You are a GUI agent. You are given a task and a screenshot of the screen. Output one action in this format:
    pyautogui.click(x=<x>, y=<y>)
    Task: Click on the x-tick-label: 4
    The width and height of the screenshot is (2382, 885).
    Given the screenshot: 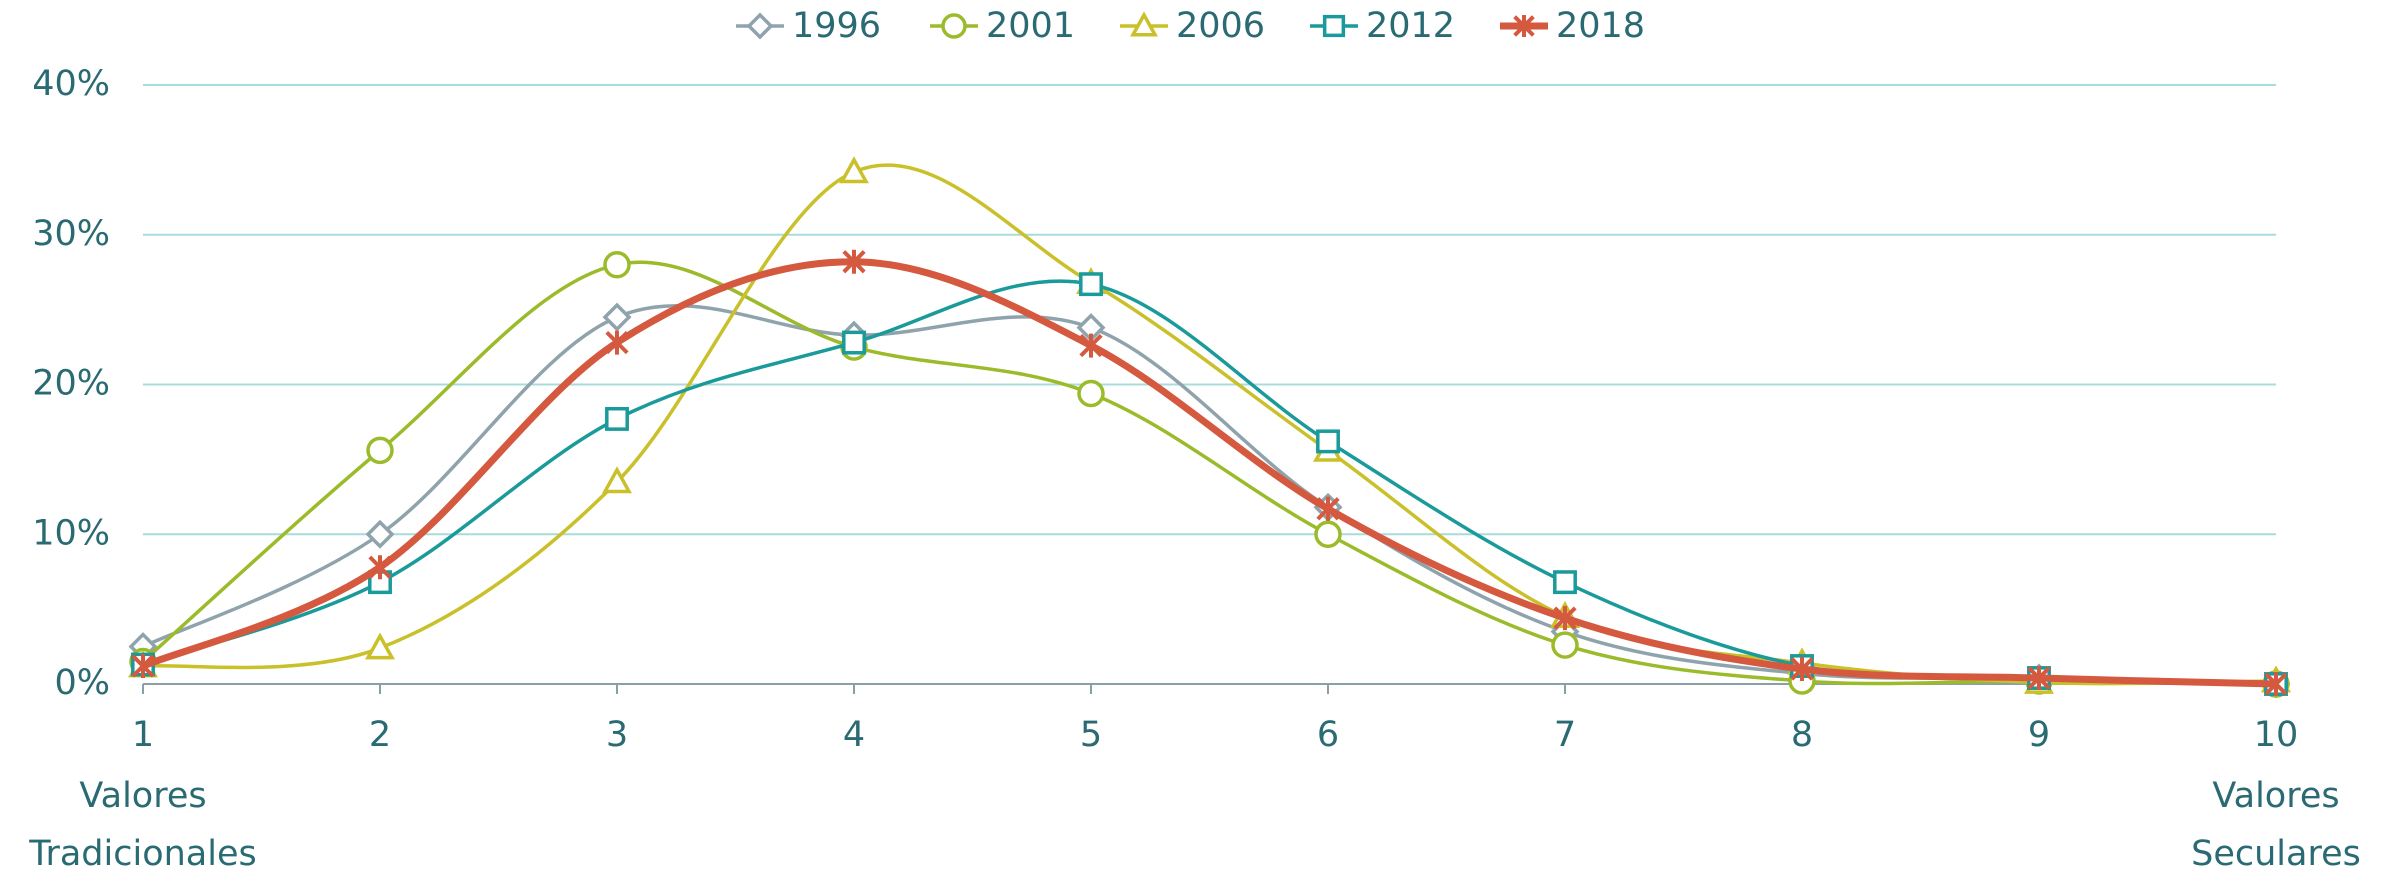 What is the action you would take?
    pyautogui.click(x=854, y=735)
    